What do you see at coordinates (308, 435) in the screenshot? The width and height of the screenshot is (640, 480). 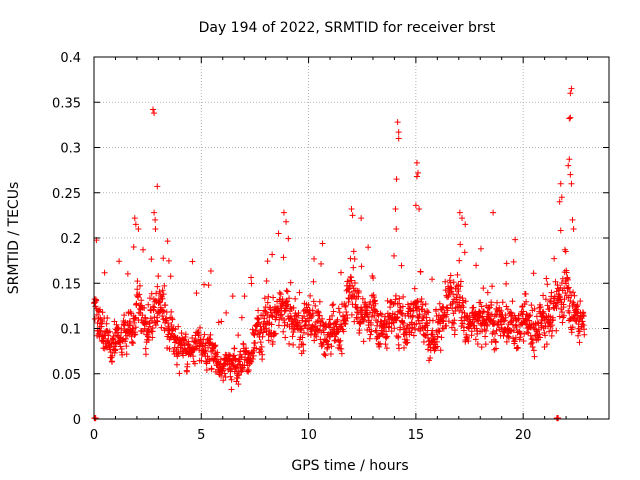 I see `x-tick-label: 10` at bounding box center [308, 435].